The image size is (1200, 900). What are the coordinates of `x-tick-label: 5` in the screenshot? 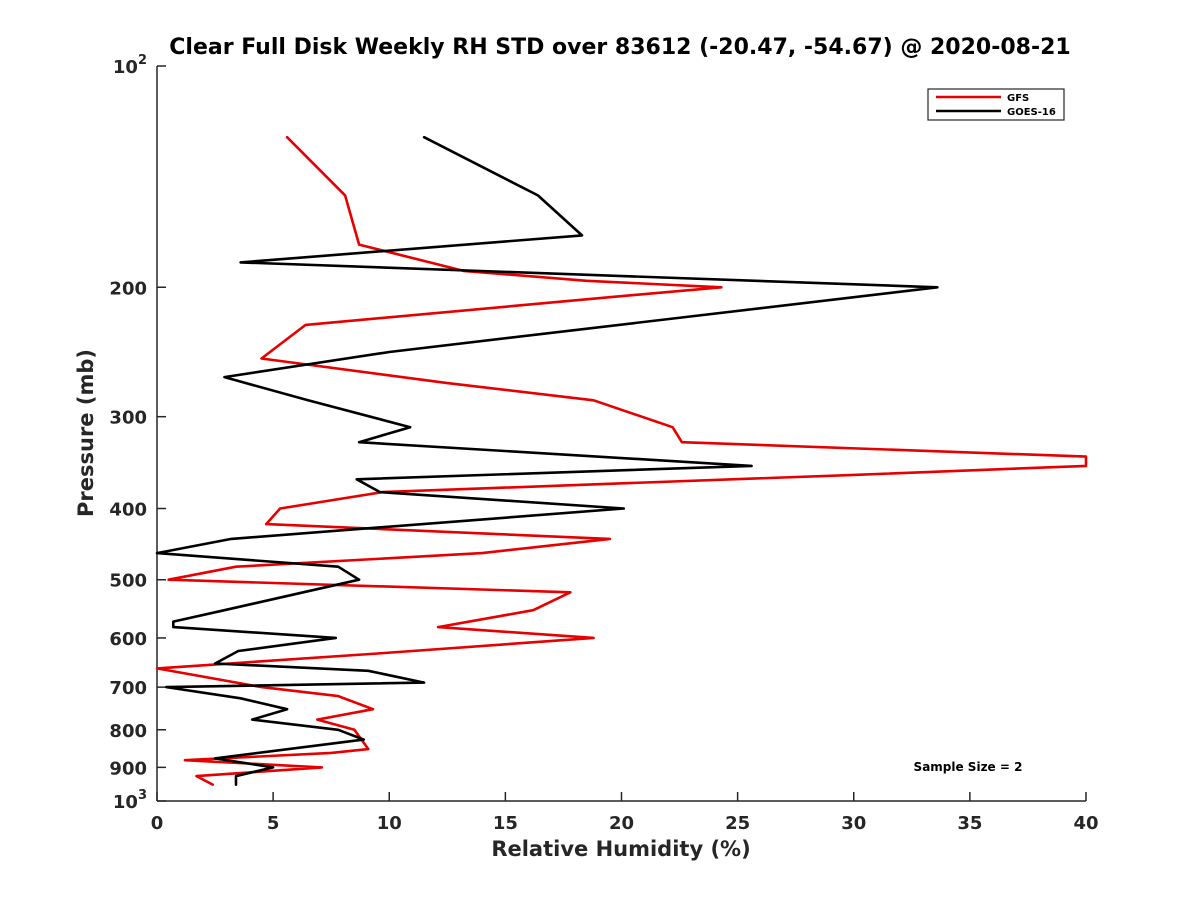 It's located at (273, 823).